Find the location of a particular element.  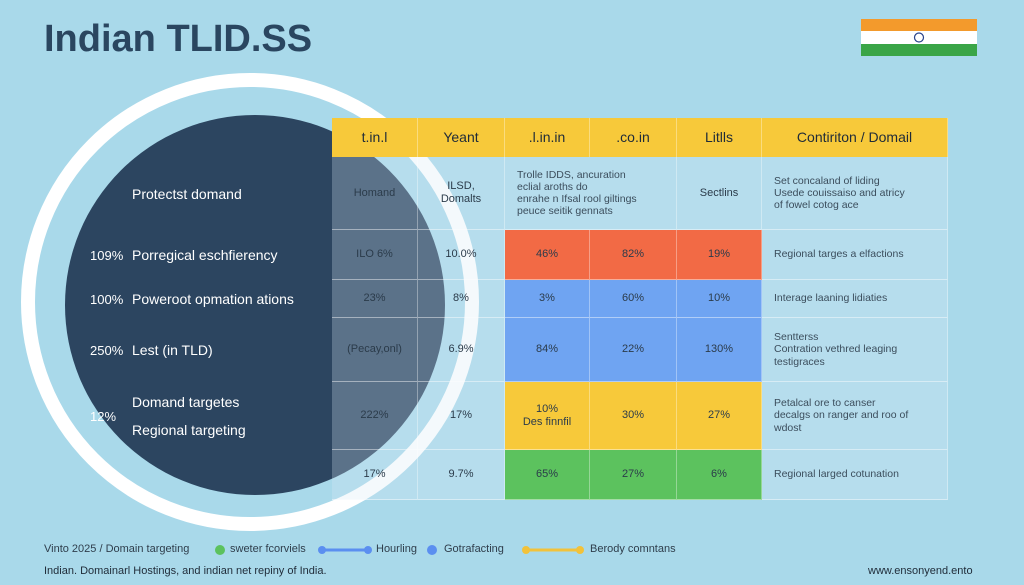

cell-line: Set concaland of liding is located at coordinates (827, 180).